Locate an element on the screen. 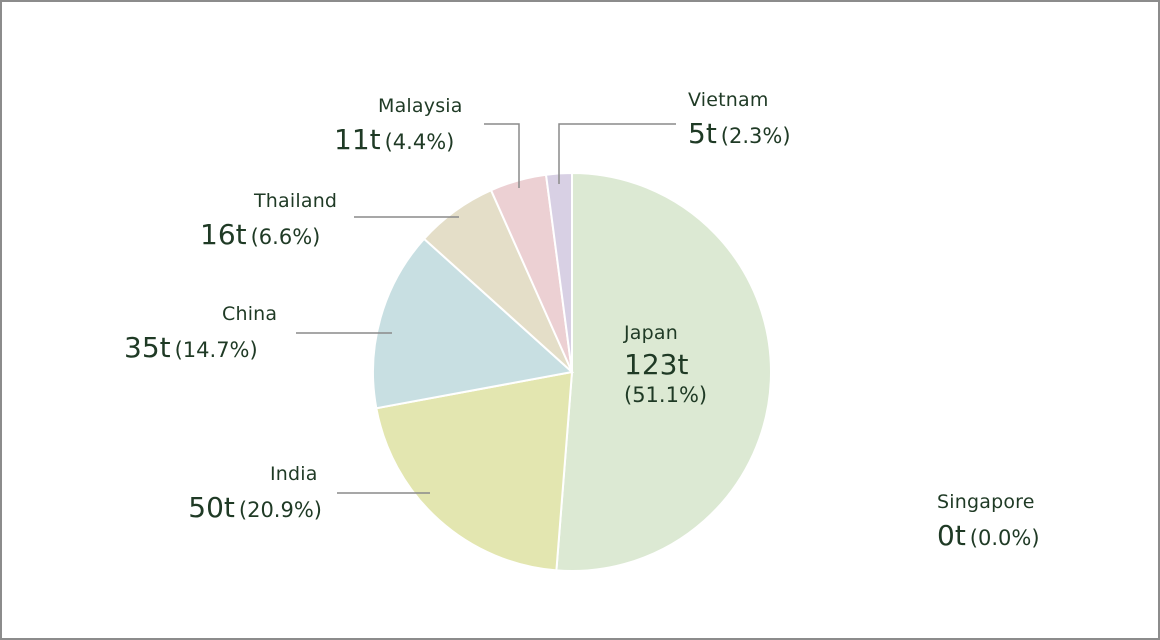 The width and height of the screenshot is (1160, 640). label-malaysia: Malaysia 11t (4.4%) is located at coordinates (398, 125).